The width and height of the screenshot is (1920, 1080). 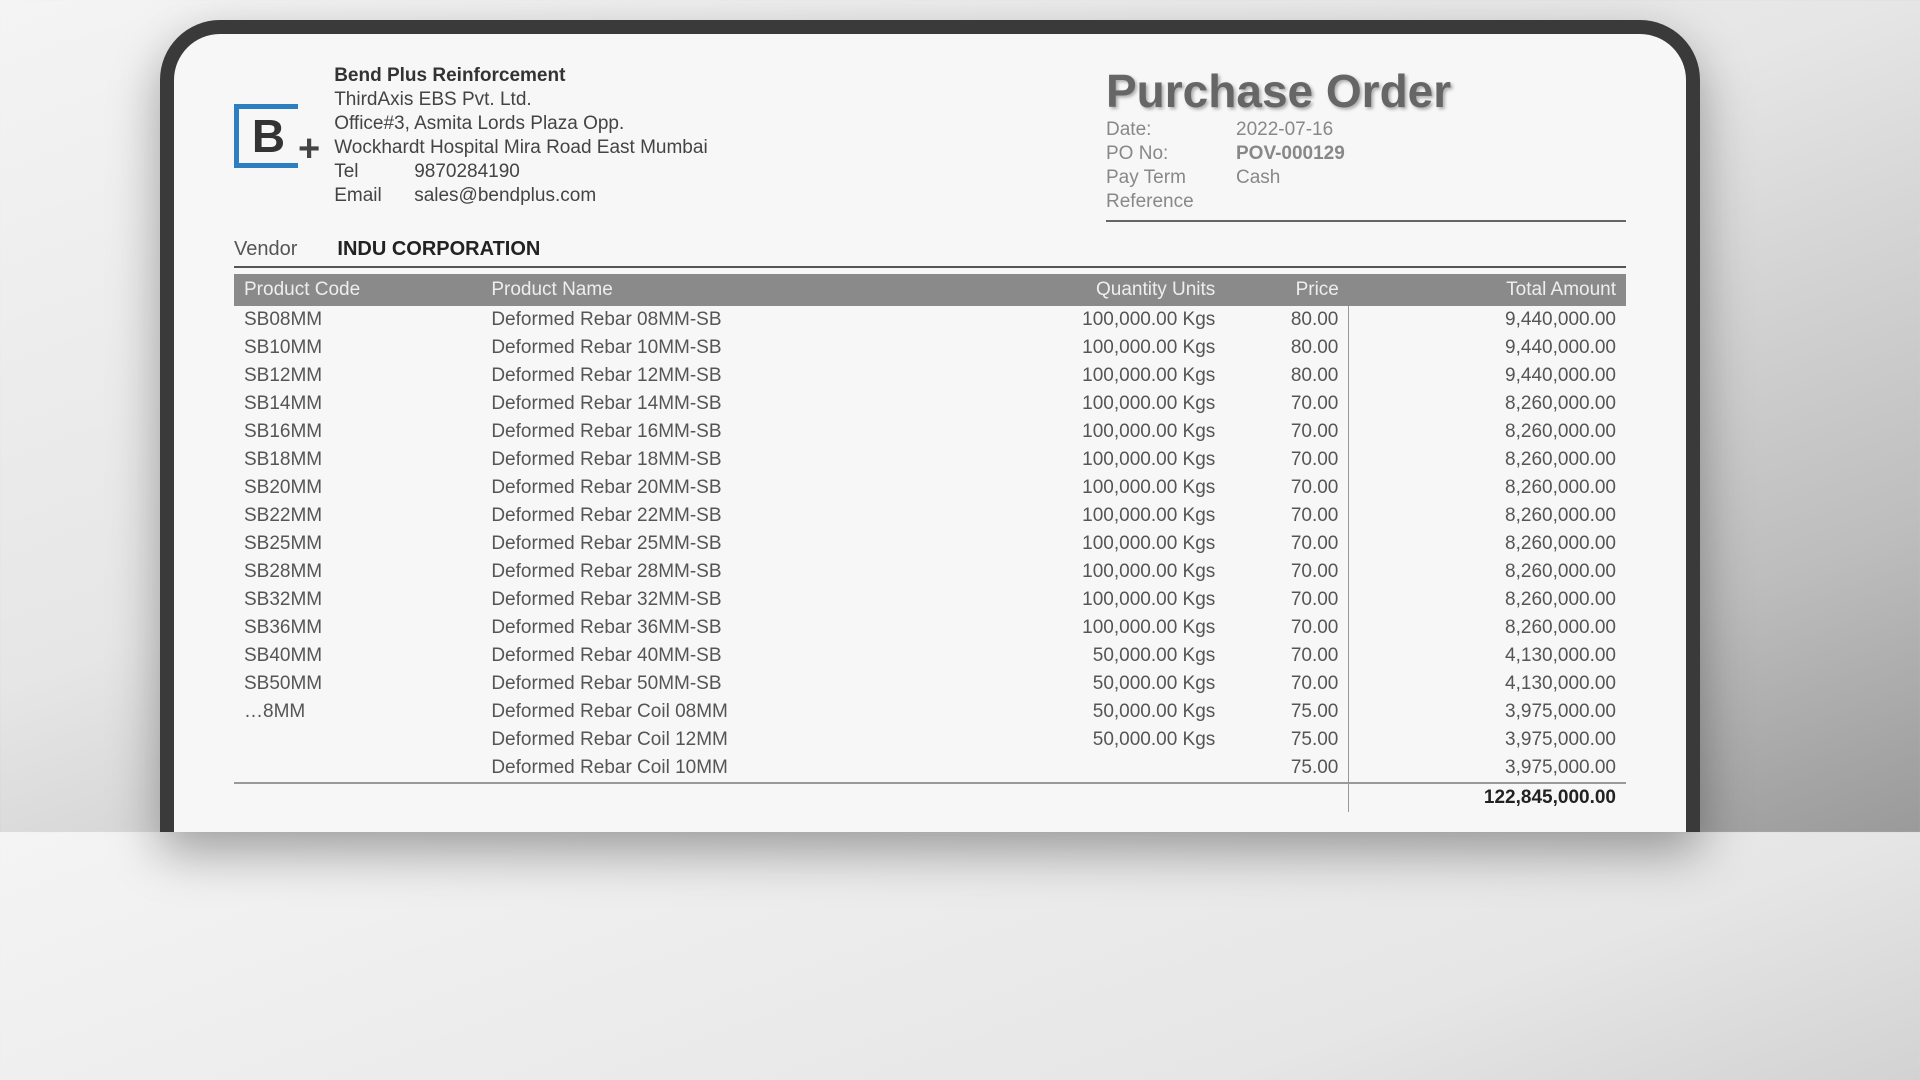 I want to click on logo-plus-mark: +, so click(x=309, y=149).